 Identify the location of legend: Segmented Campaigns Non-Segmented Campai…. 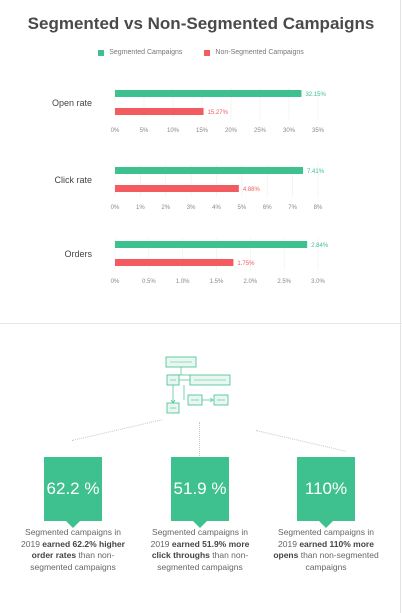
(201, 52).